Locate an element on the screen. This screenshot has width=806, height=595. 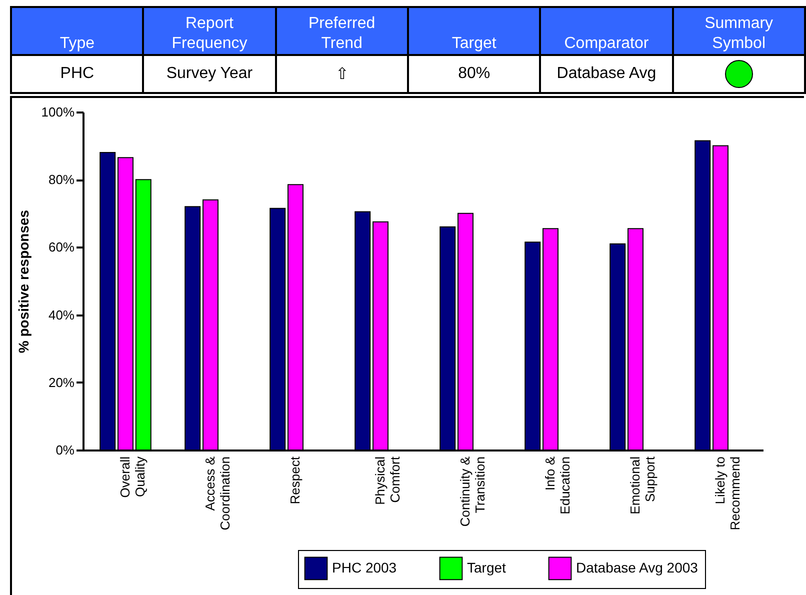
text: Preferred Trend is located at coordinates (342, 31).